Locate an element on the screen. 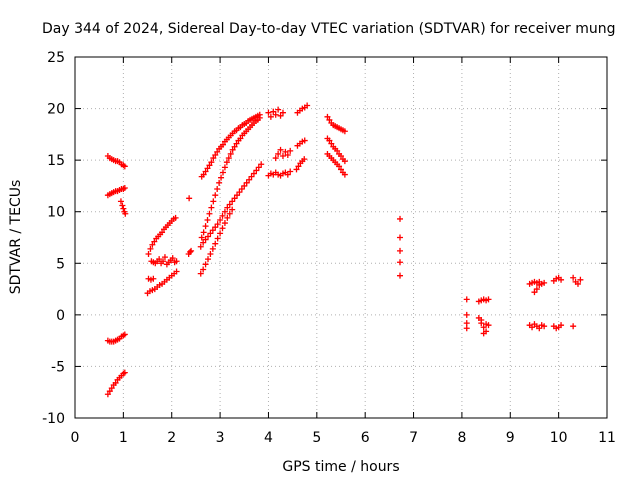  series-plateau-20-4h is located at coordinates (275, 113).